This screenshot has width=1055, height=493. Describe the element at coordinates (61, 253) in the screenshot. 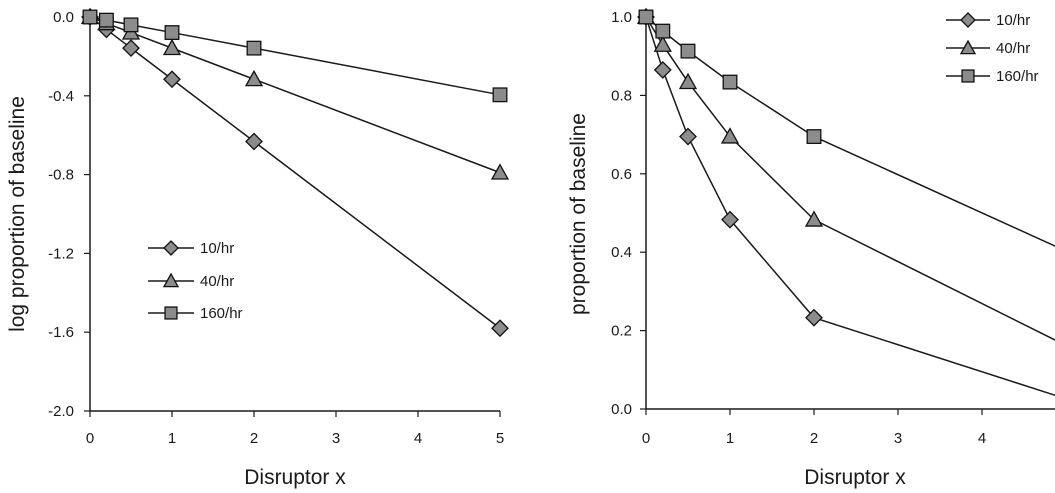

I see `y-tick-label: -1.2` at that location.